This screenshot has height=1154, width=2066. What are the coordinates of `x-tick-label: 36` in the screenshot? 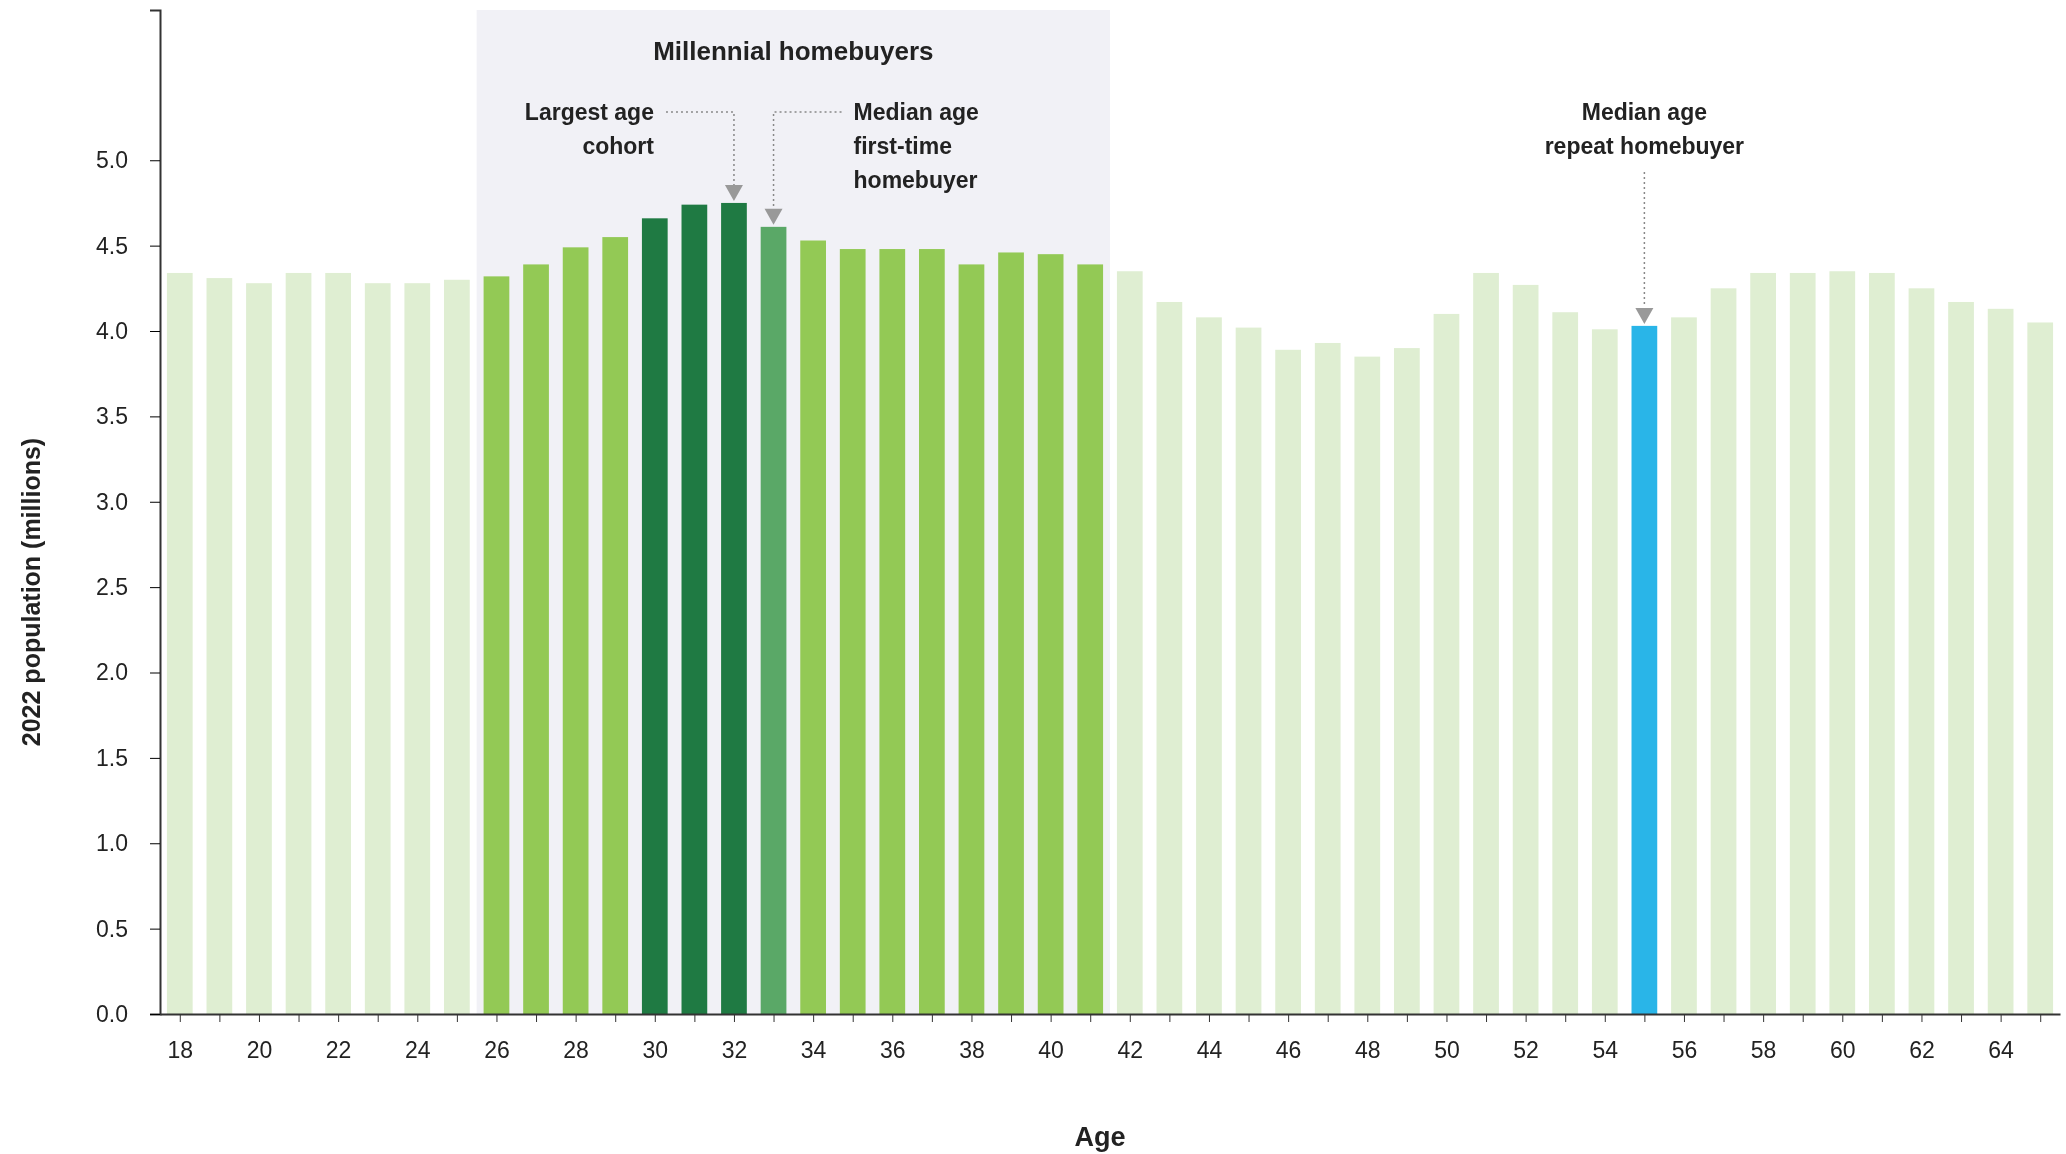 It's located at (892, 1050).